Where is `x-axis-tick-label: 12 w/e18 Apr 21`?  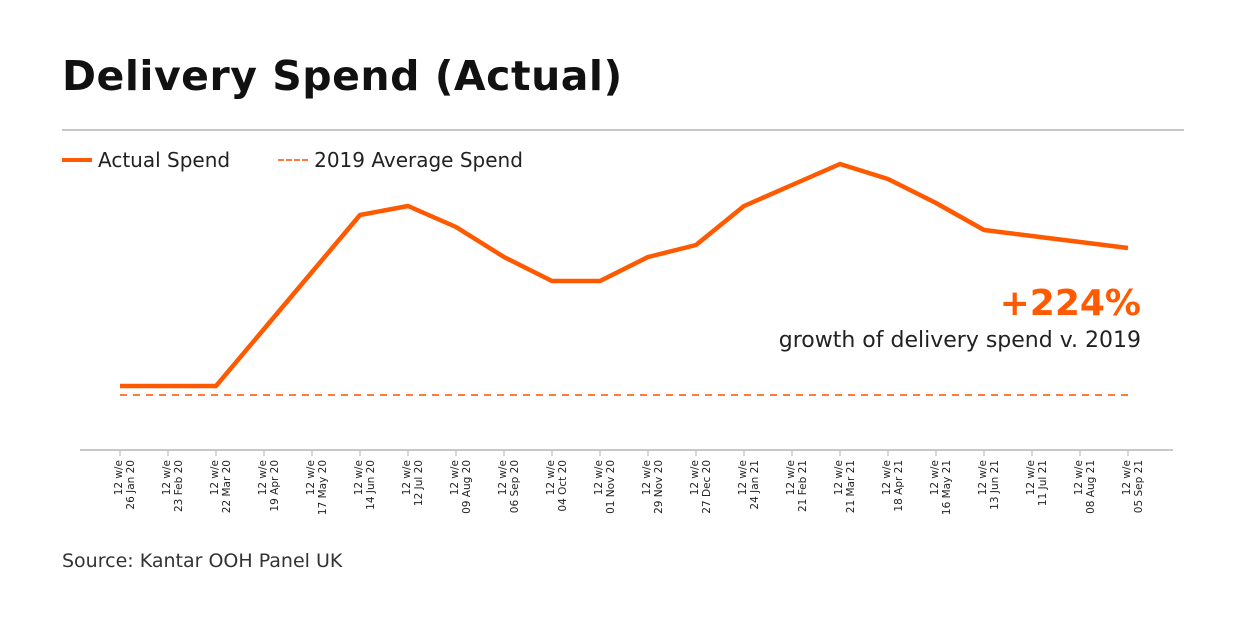
x-axis-tick-label: 12 w/e18 Apr 21 is located at coordinates (893, 486).